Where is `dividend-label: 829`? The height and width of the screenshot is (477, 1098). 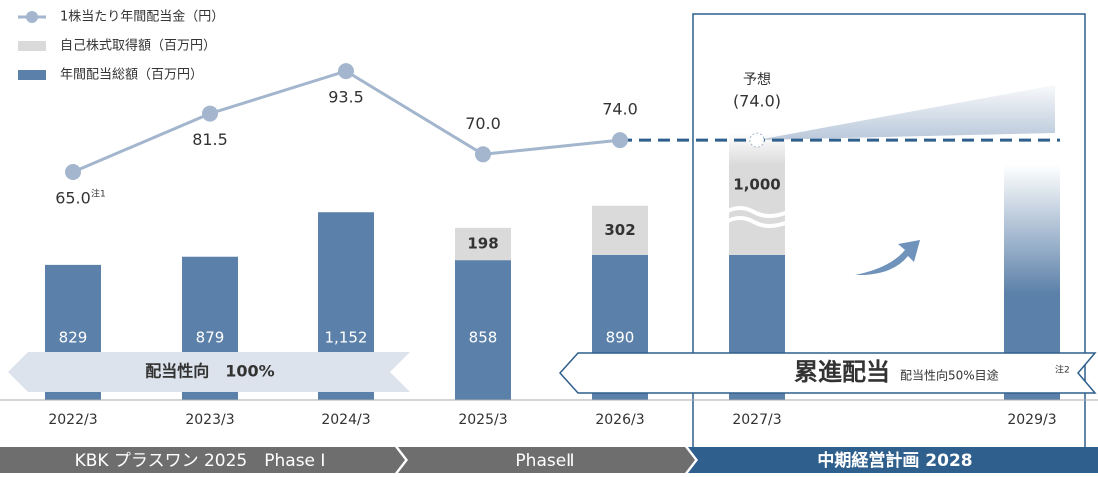 dividend-label: 829 is located at coordinates (73, 338).